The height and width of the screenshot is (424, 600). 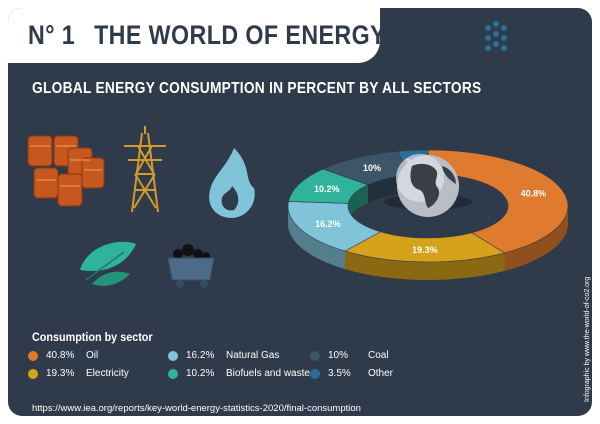 I want to click on page-title: N° 1 THE WORLD OF ENERGY, so click(x=207, y=35).